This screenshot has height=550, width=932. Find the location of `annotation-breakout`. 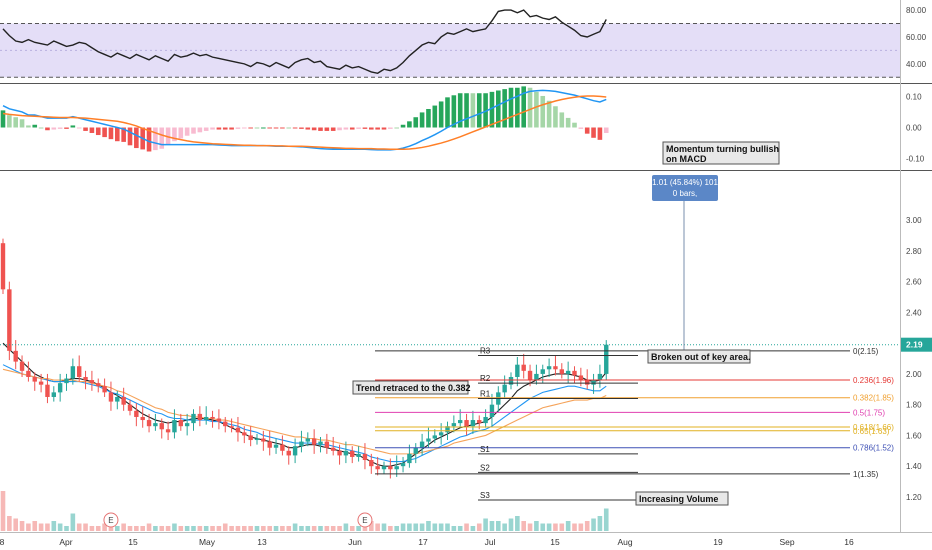

annotation-breakout is located at coordinates (699, 356).